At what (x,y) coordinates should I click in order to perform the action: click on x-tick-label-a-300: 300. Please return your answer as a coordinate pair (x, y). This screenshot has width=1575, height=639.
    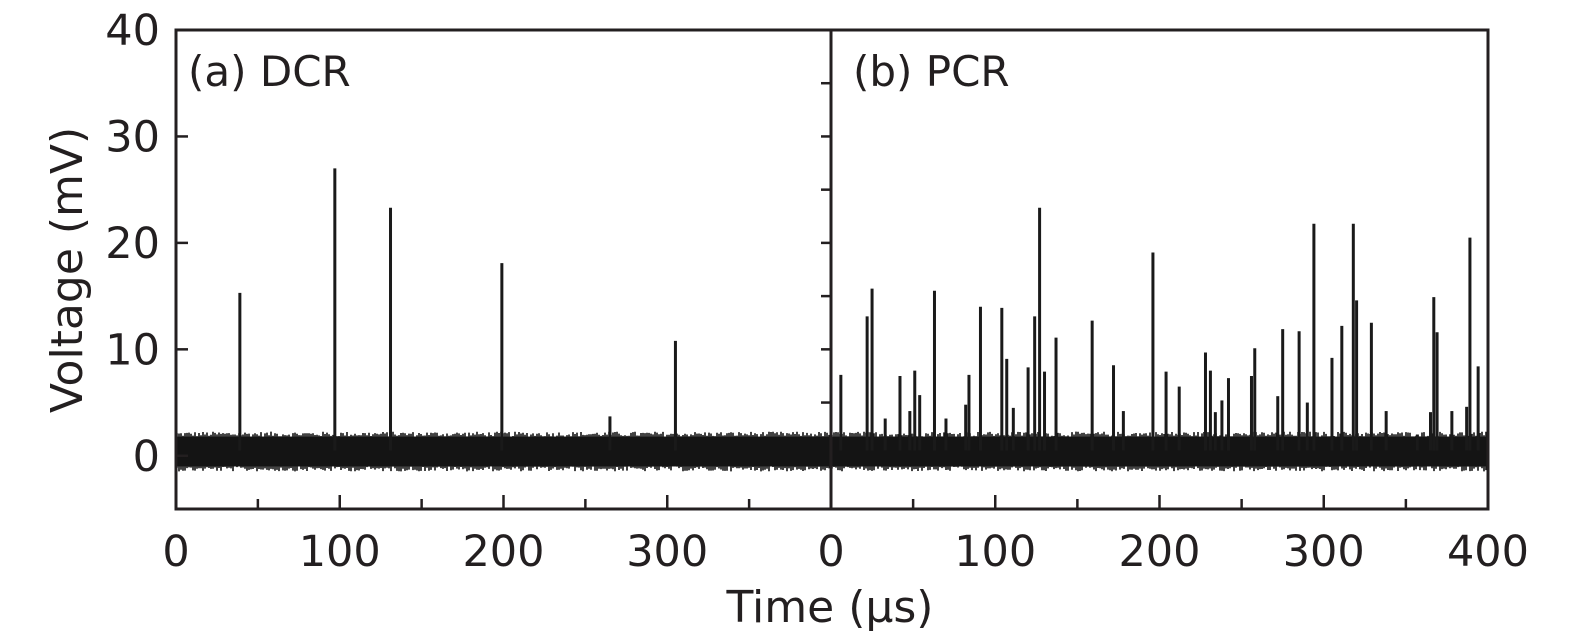
    Looking at the image, I should click on (667, 552).